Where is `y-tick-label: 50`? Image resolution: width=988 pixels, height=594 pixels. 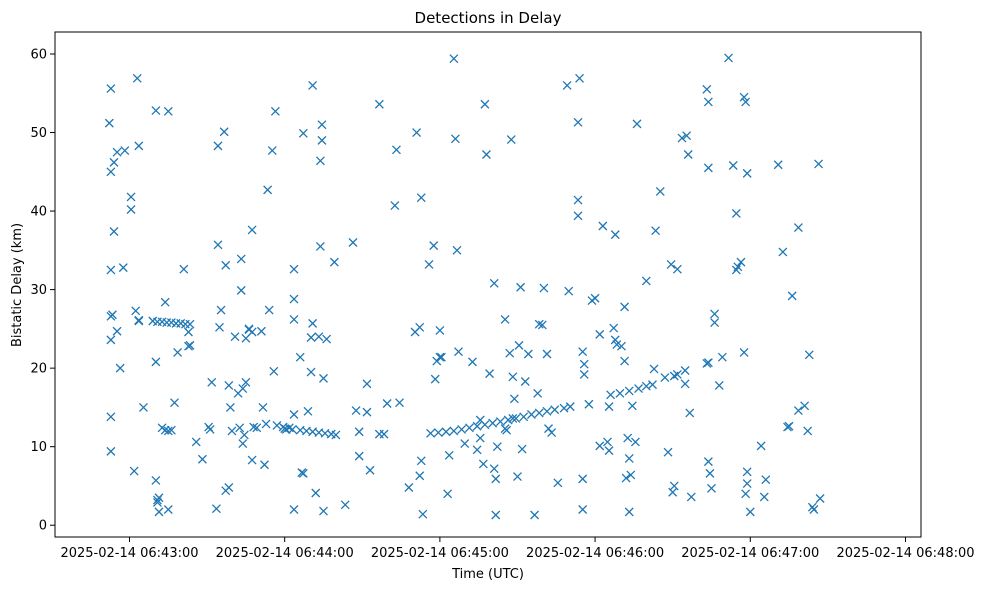 y-tick-label: 50 is located at coordinates (38, 133).